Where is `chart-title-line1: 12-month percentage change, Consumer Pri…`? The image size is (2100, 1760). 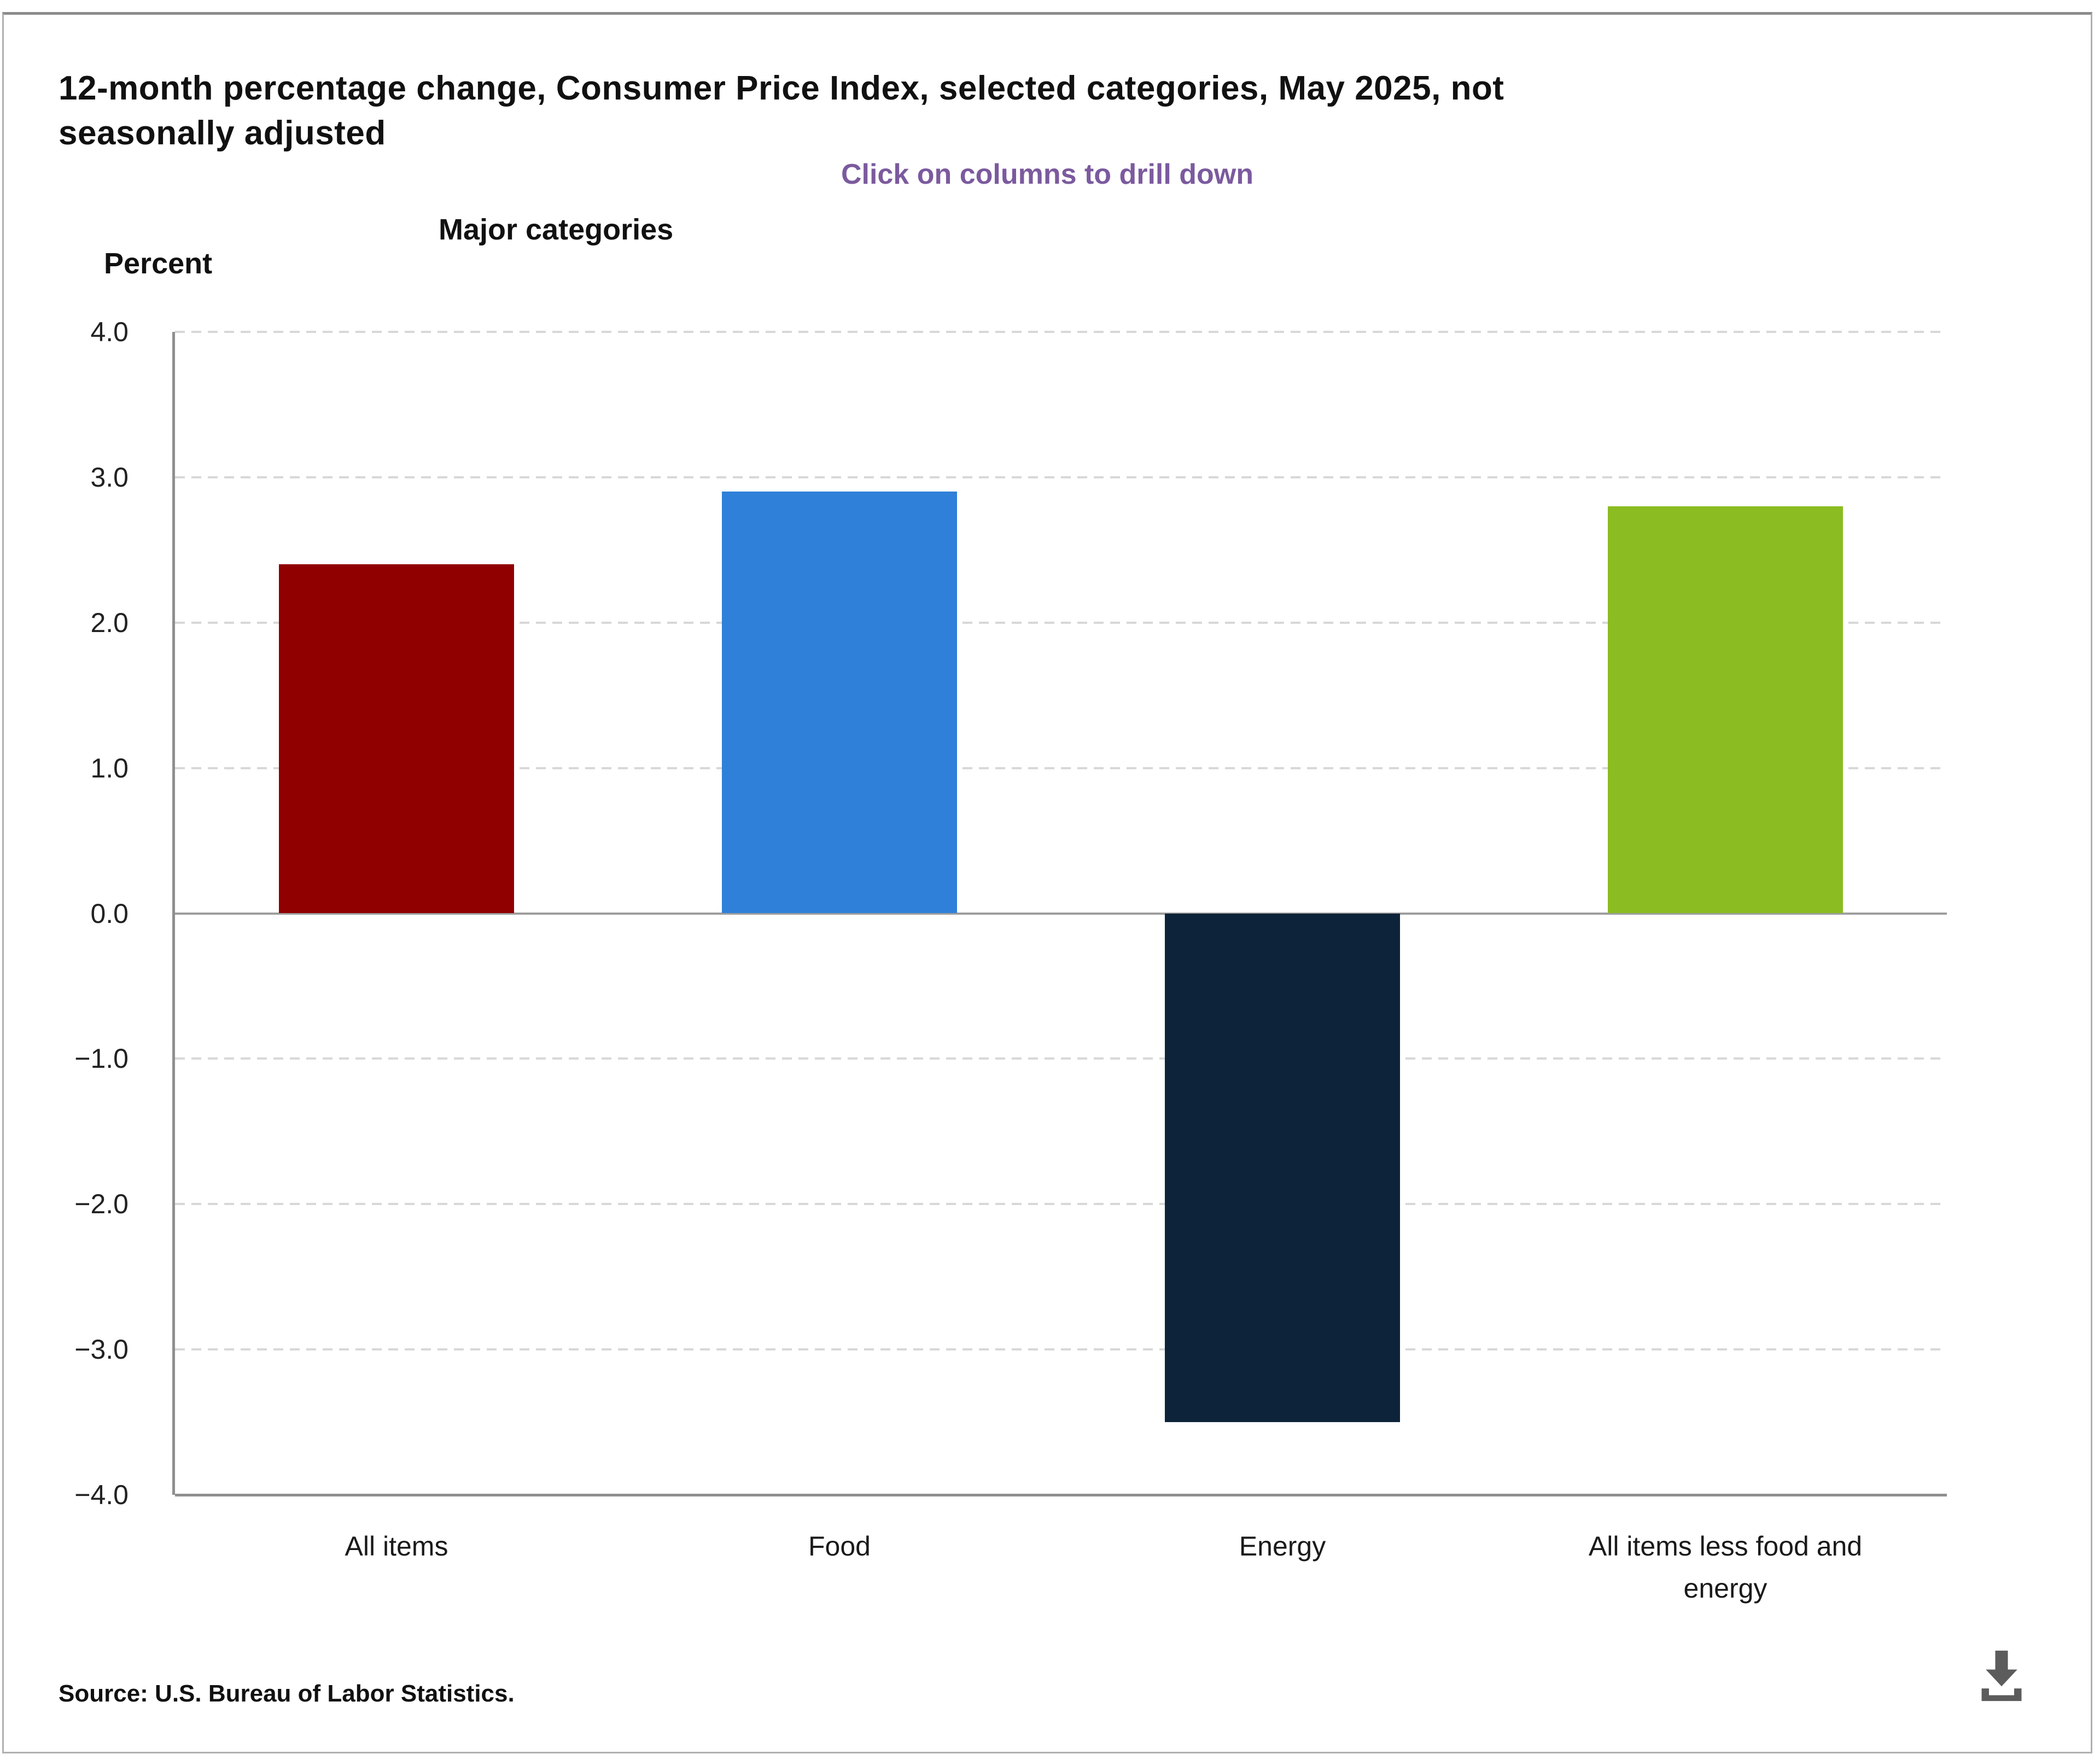 chart-title-line1: 12-month percentage change, Consumer Pri… is located at coordinates (781, 88).